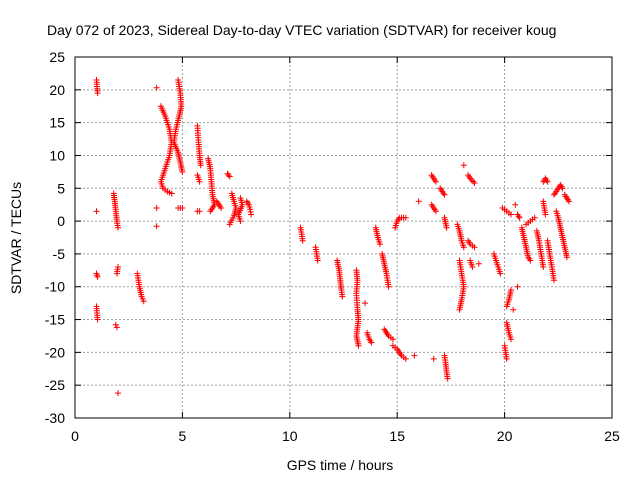 Image resolution: width=640 pixels, height=480 pixels. Describe the element at coordinates (55, 320) in the screenshot. I see `y-tick-label: -15` at that location.